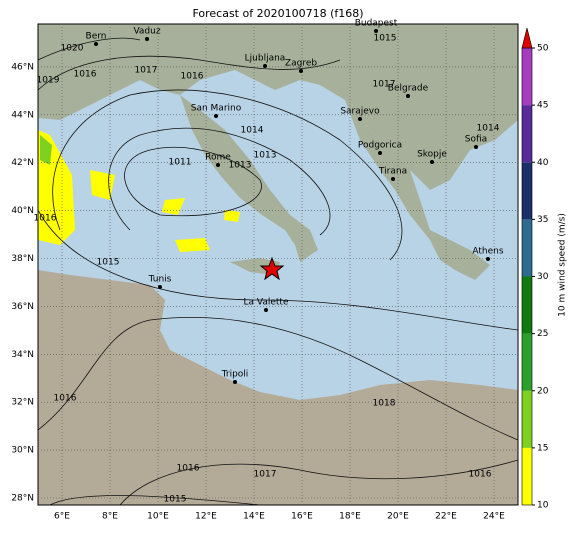 Image resolution: width=576 pixels, height=533 pixels. What do you see at coordinates (48, 81) in the screenshot?
I see `isobar-label: 1019` at bounding box center [48, 81].